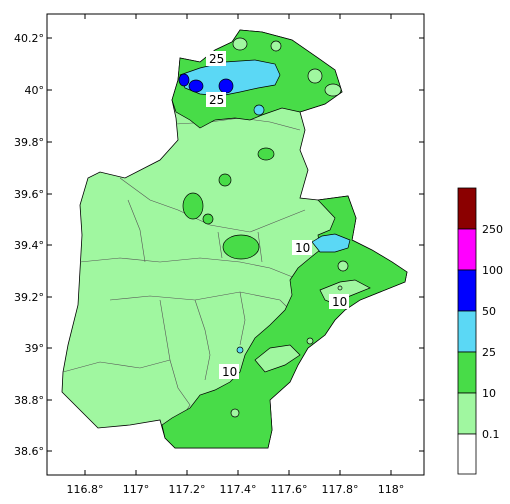 The width and height of the screenshot is (510, 504). I want to click on legend-label: 25, so click(489, 352).